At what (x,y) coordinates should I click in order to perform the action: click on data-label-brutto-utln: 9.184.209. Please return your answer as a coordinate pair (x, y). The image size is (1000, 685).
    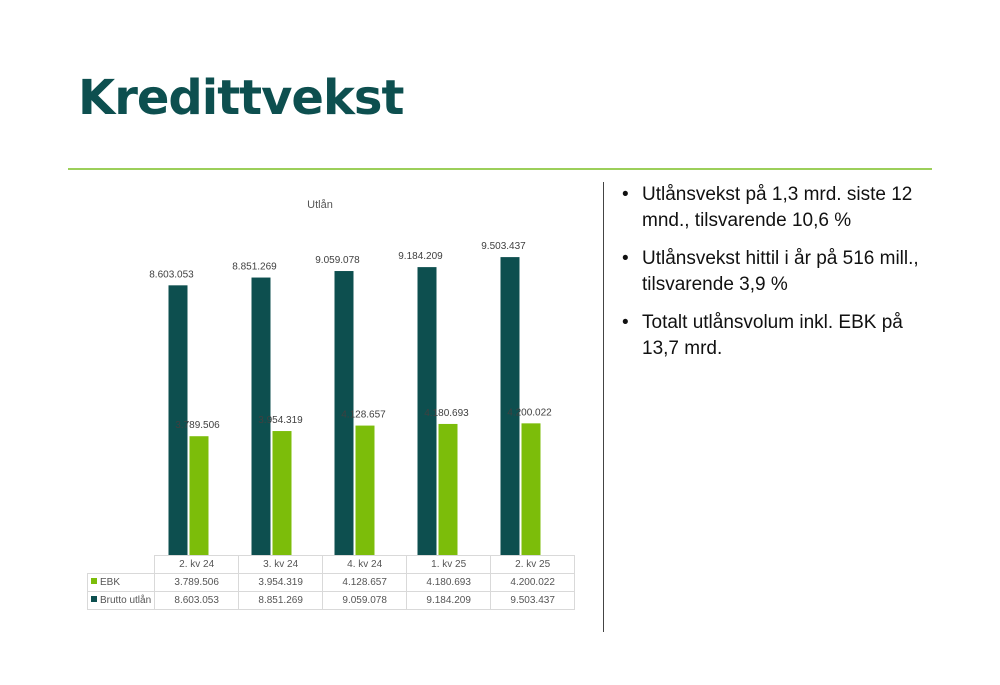
    Looking at the image, I should click on (420, 256).